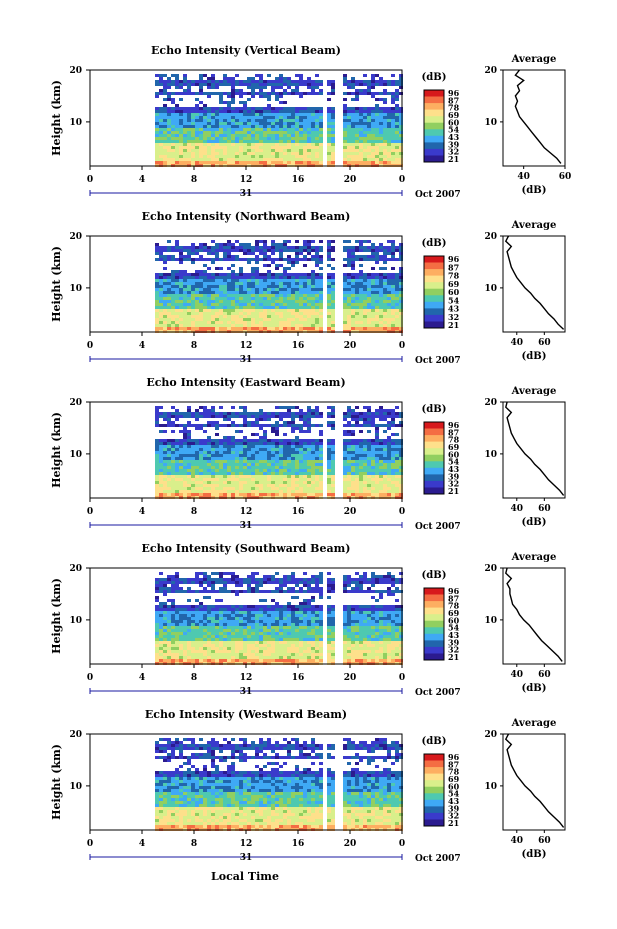  What do you see at coordinates (454, 440) in the screenshot?
I see `panel-3-colorbar-tick: 78` at bounding box center [454, 440].